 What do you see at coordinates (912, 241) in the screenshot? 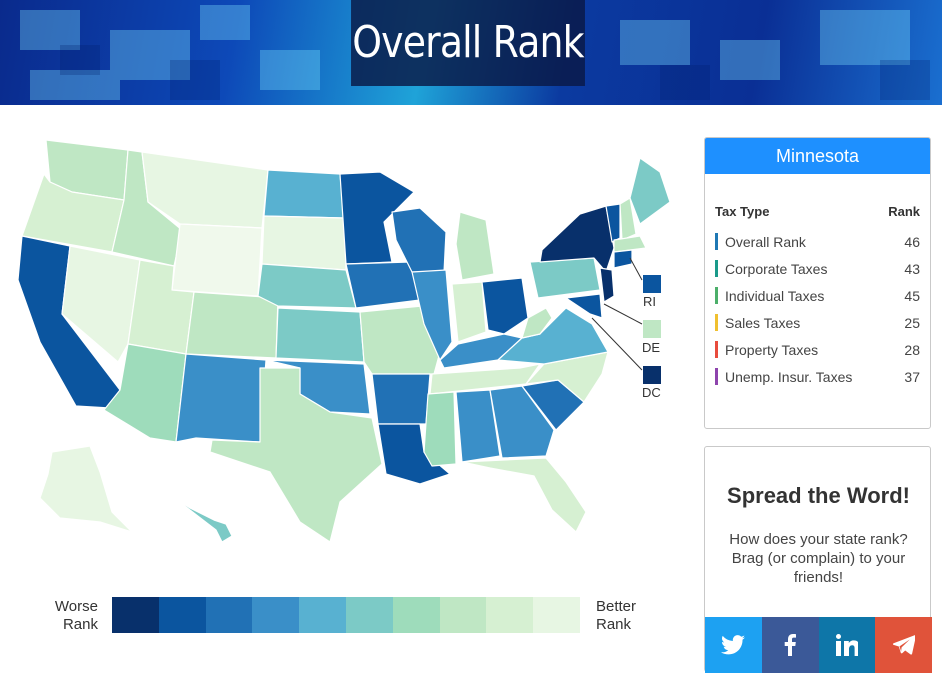
I see `tax-rank-value: 46` at bounding box center [912, 241].